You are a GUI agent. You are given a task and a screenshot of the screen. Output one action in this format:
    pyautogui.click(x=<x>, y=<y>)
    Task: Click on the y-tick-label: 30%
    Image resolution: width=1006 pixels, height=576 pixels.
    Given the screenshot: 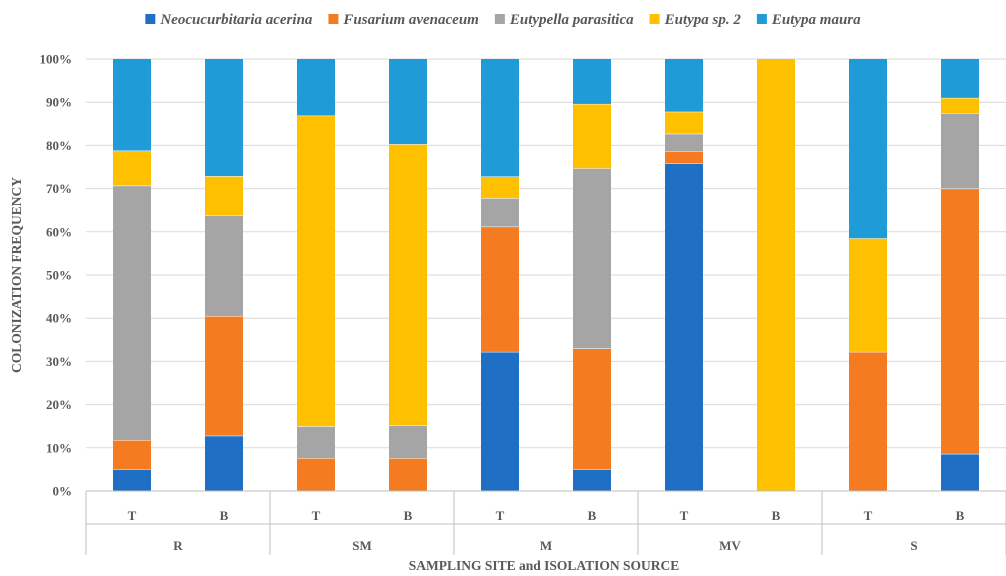 What is the action you would take?
    pyautogui.click(x=59, y=361)
    